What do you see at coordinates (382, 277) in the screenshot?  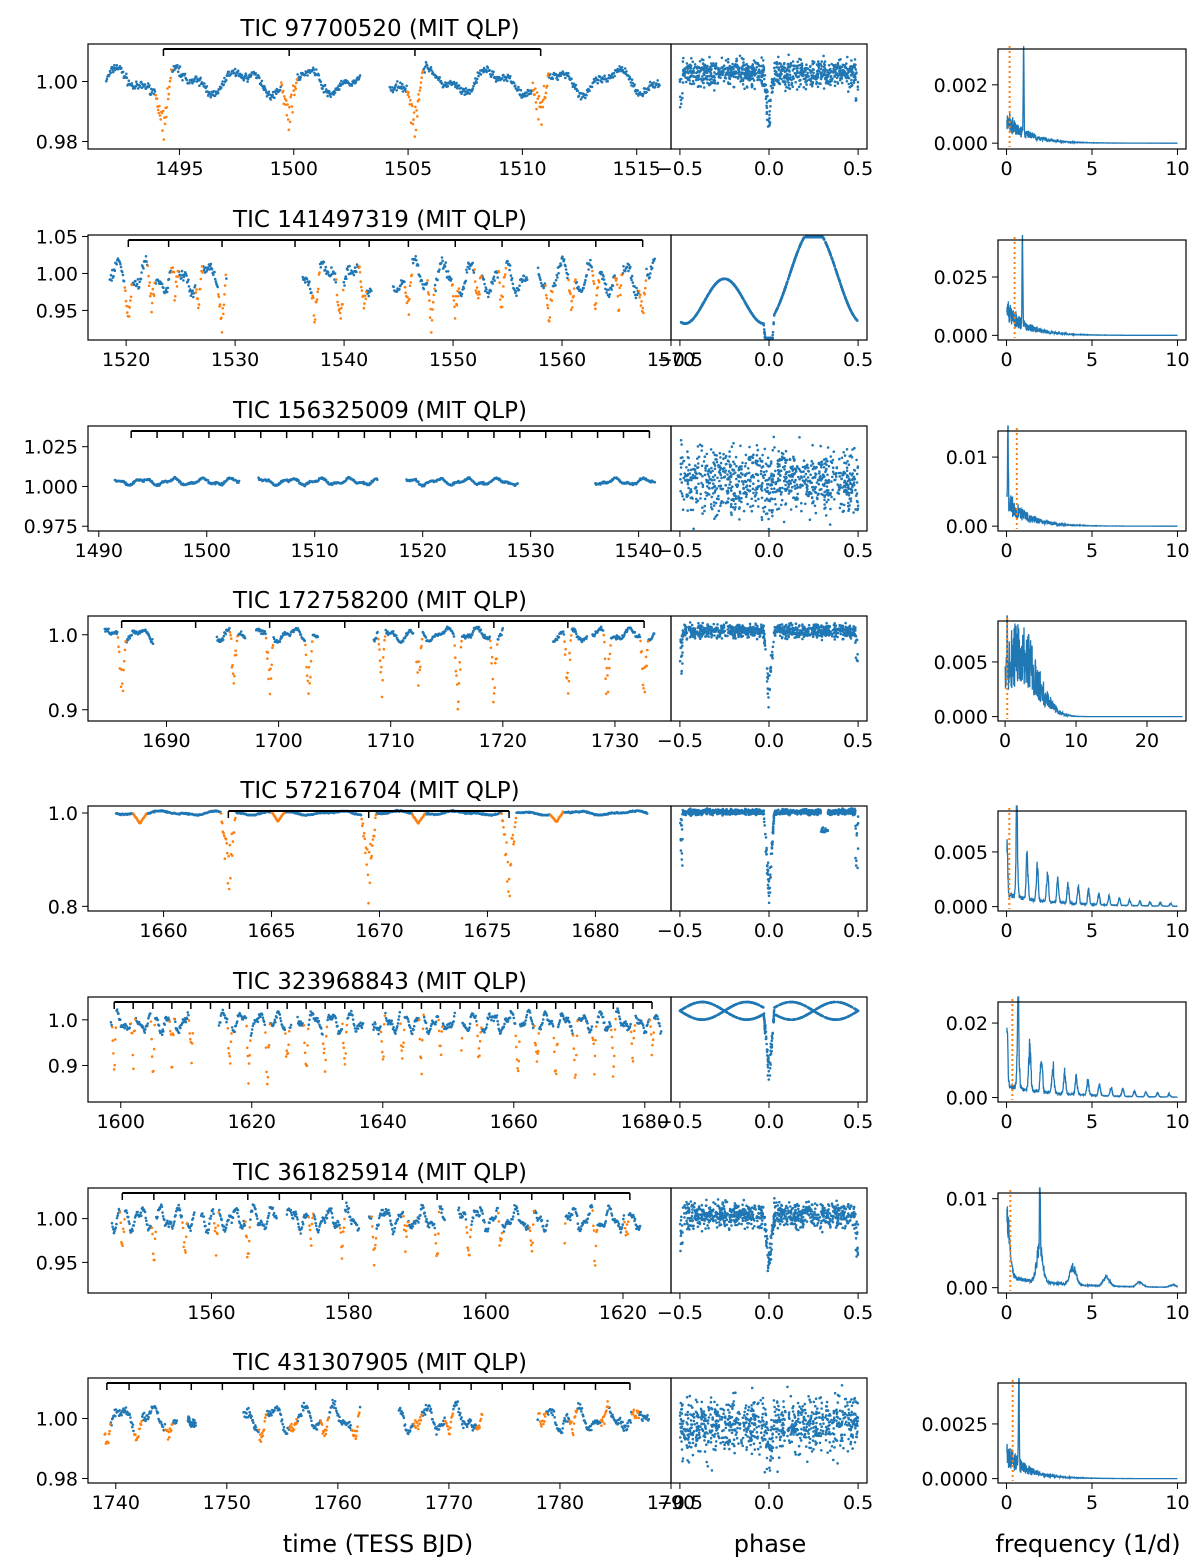 I see `row-1-time-points` at bounding box center [382, 277].